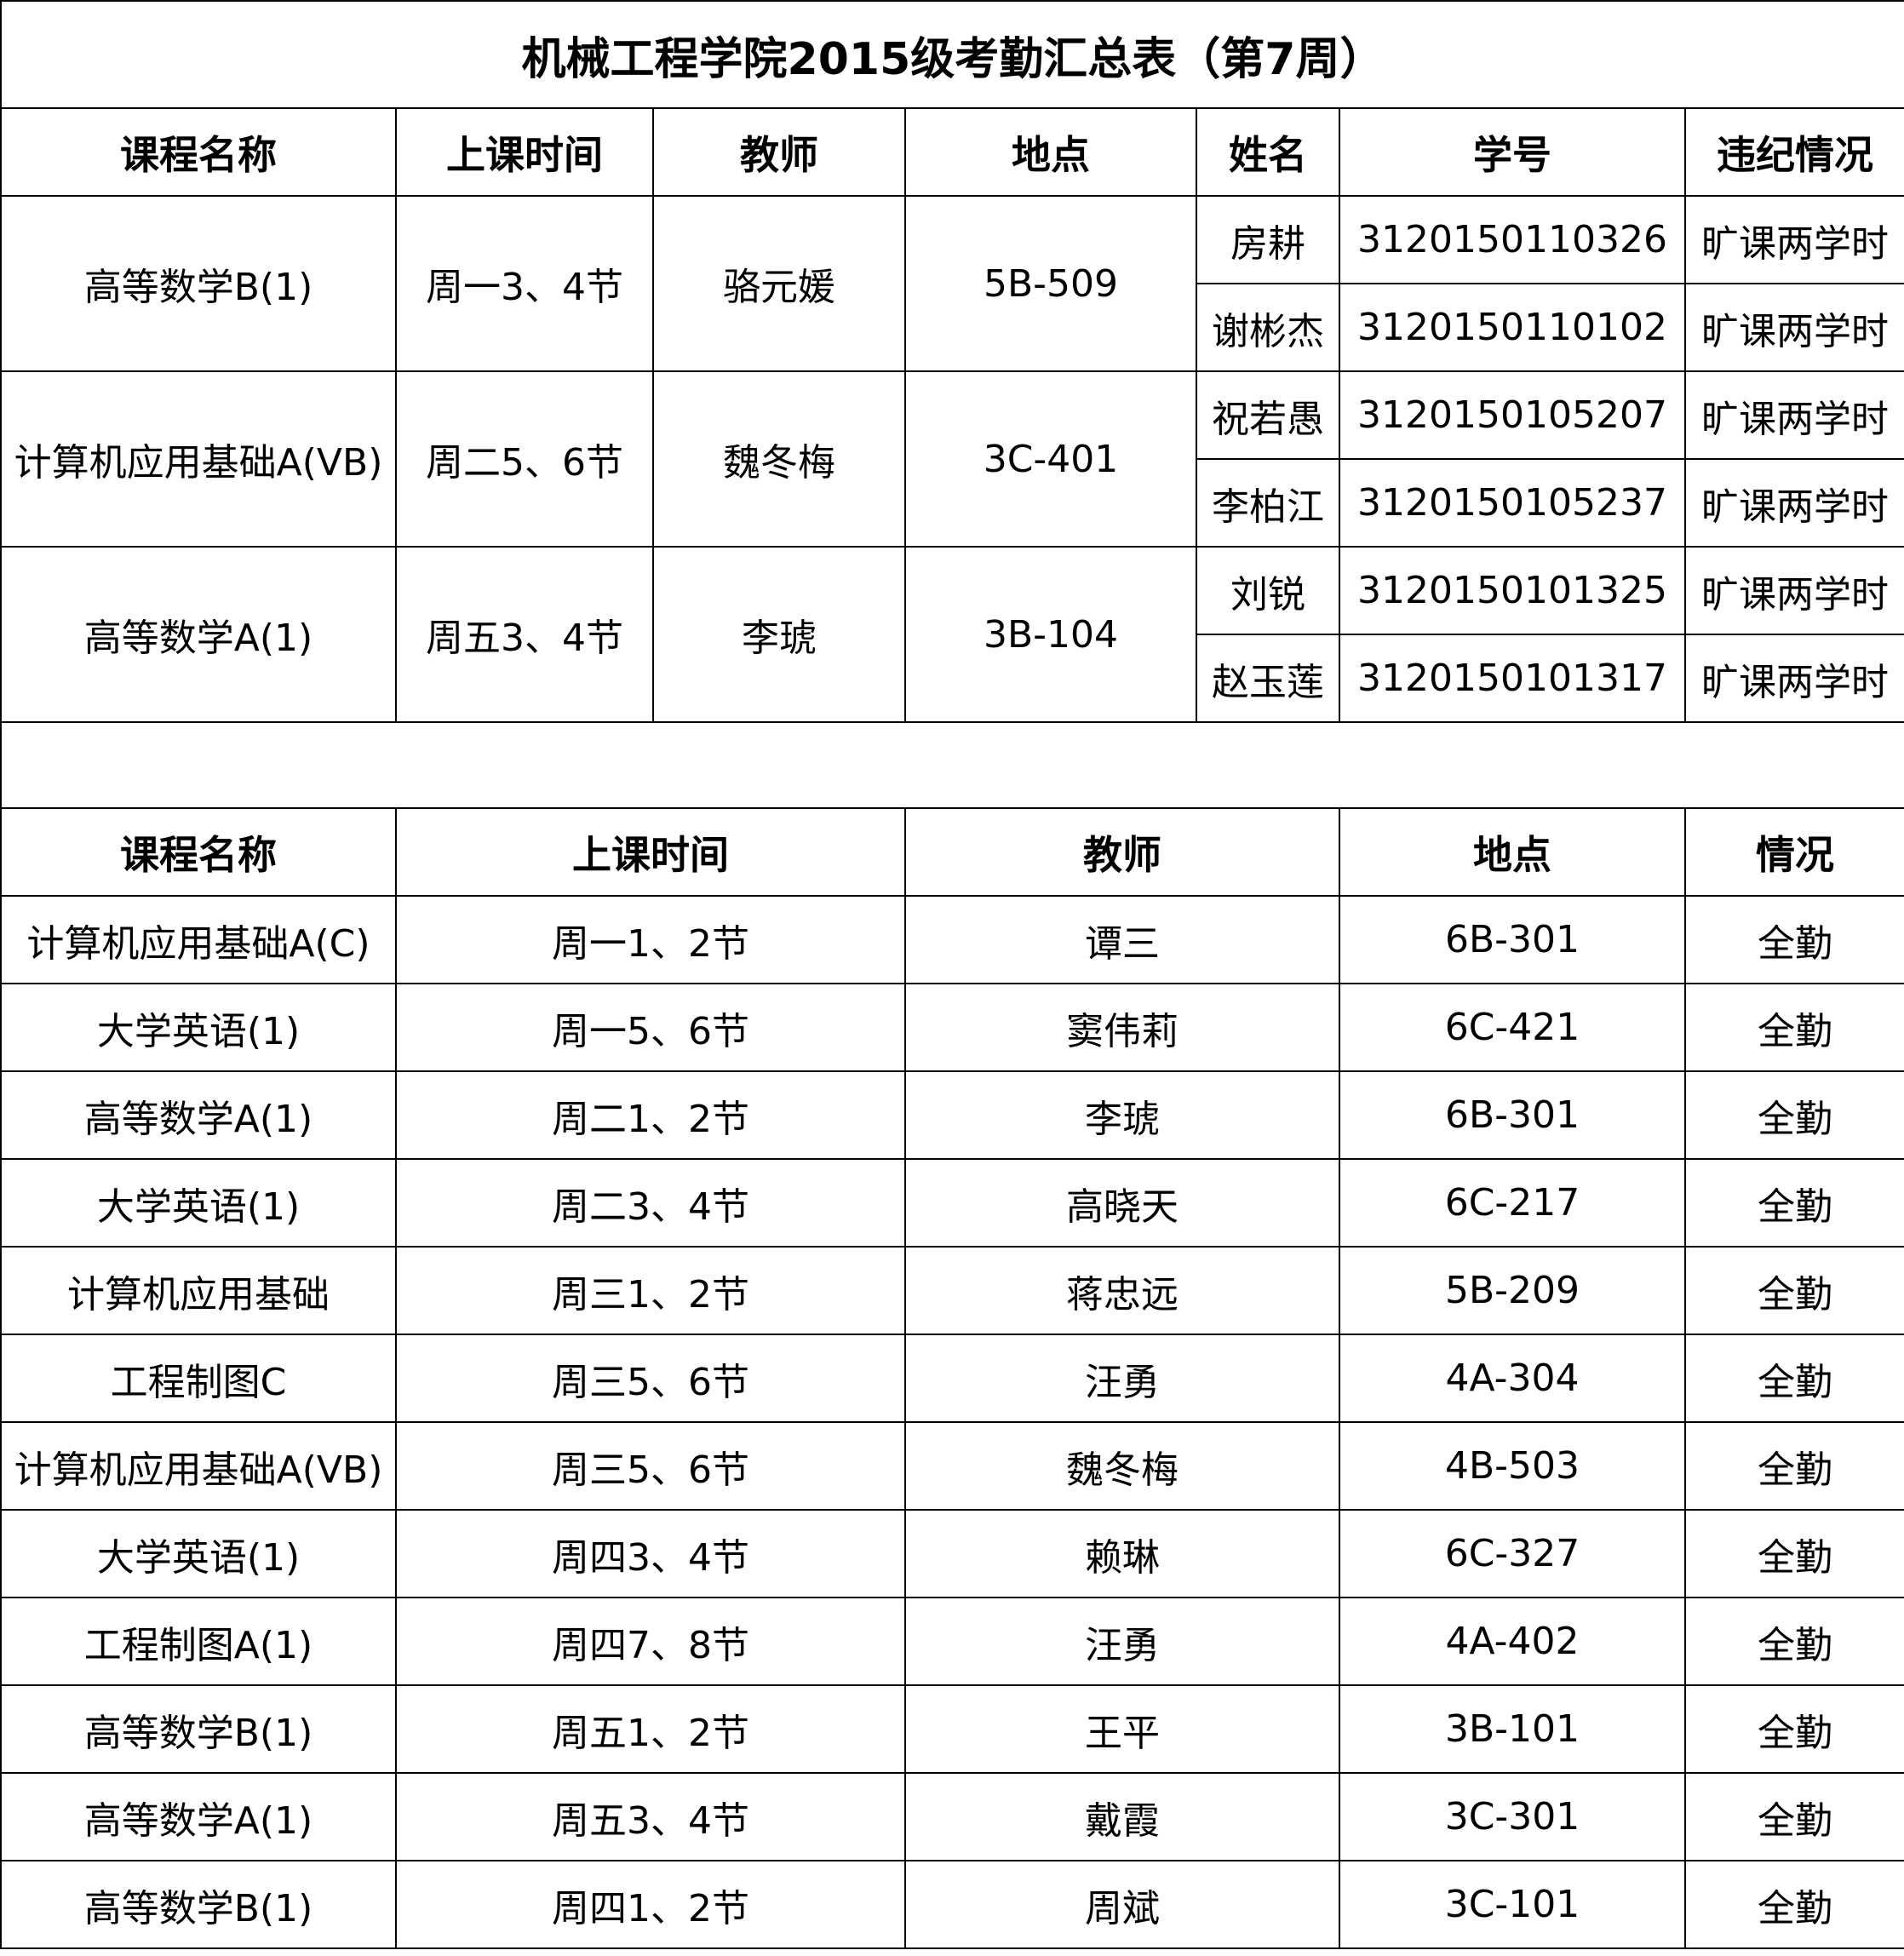 This screenshot has width=1904, height=1956. Describe the element at coordinates (952, 503) in the screenshot. I see `table-row: 李柏江 3120150105237 旷课两学时` at that location.